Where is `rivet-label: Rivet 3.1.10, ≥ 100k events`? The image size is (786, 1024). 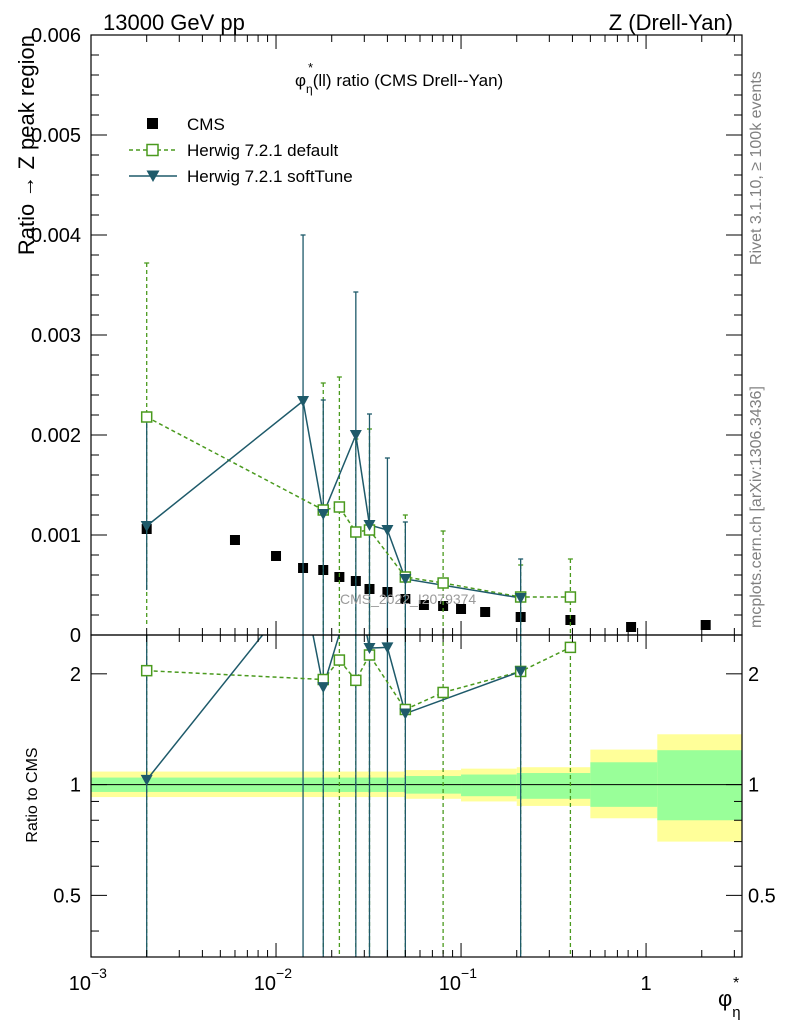 rivet-label: Rivet 3.1.10, ≥ 100k events is located at coordinates (756, 168).